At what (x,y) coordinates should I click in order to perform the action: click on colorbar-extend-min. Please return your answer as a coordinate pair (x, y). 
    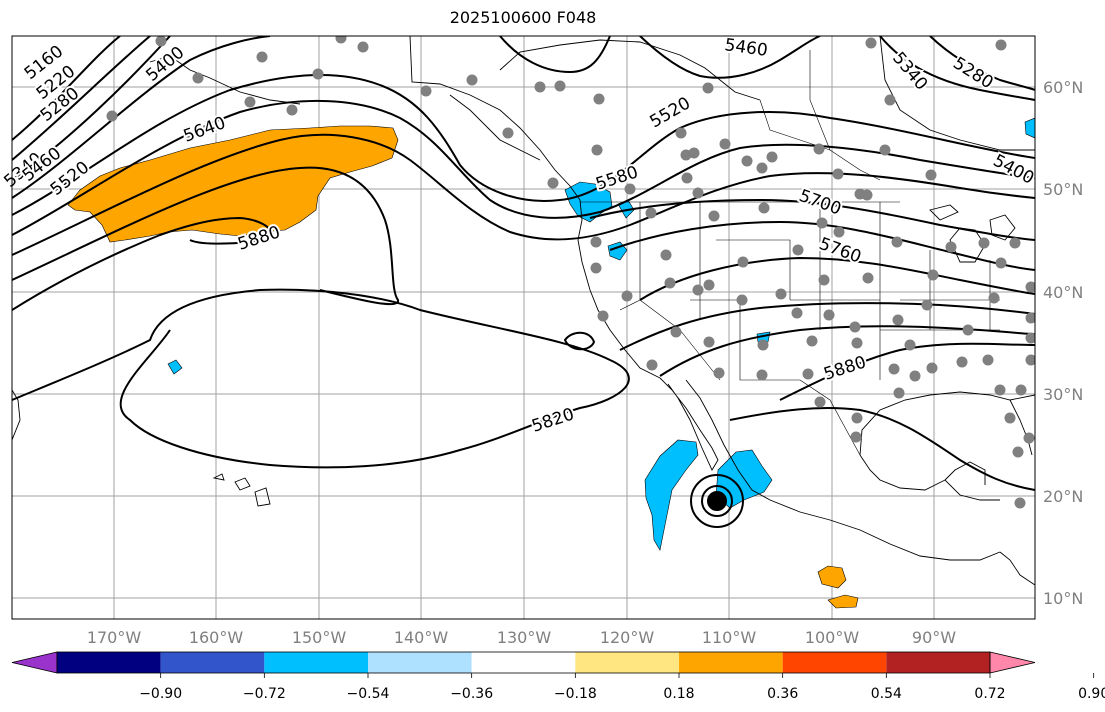
    Looking at the image, I should click on (34, 662).